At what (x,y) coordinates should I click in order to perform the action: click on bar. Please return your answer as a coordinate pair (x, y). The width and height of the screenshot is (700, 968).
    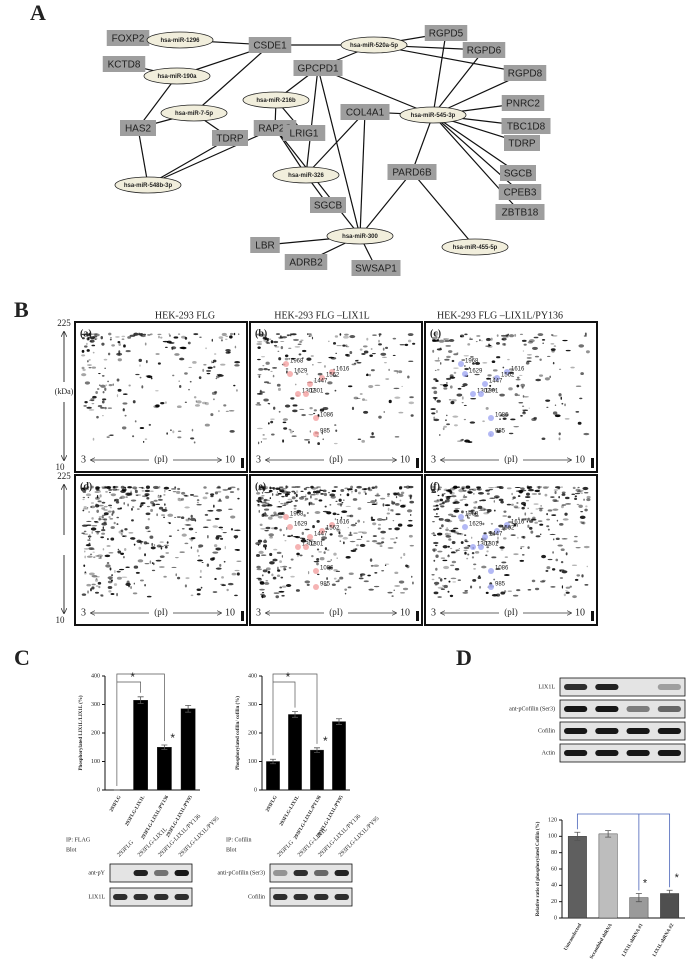
    Looking at the image, I should click on (608, 876).